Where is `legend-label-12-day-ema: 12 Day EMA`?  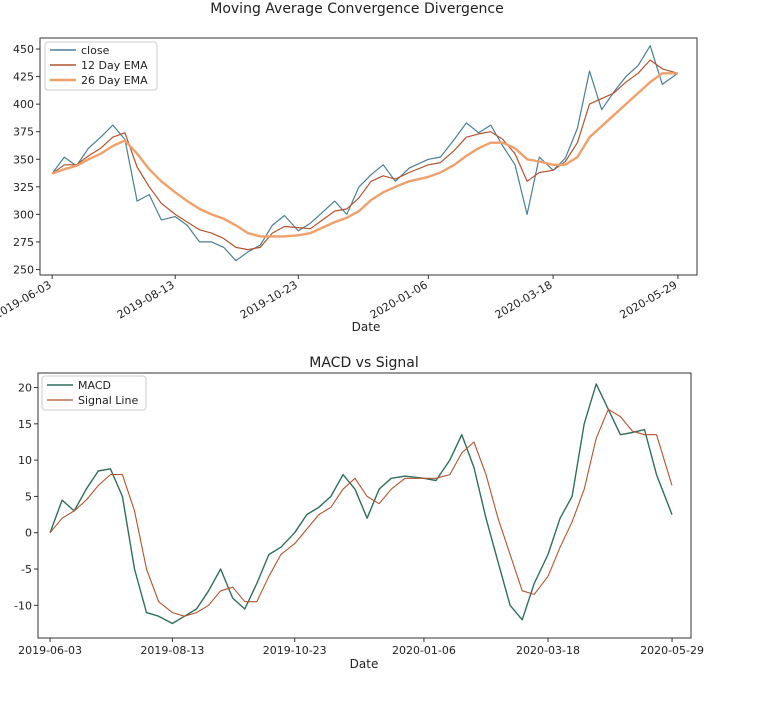
legend-label-12-day-ema: 12 Day EMA is located at coordinates (114, 65).